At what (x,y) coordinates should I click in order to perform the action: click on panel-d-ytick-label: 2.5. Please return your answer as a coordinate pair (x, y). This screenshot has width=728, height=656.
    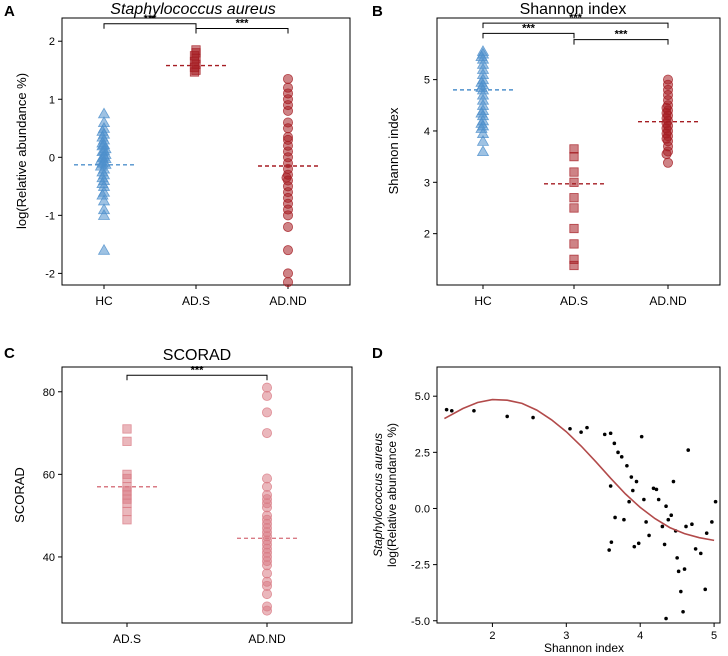
    Looking at the image, I should click on (422, 453).